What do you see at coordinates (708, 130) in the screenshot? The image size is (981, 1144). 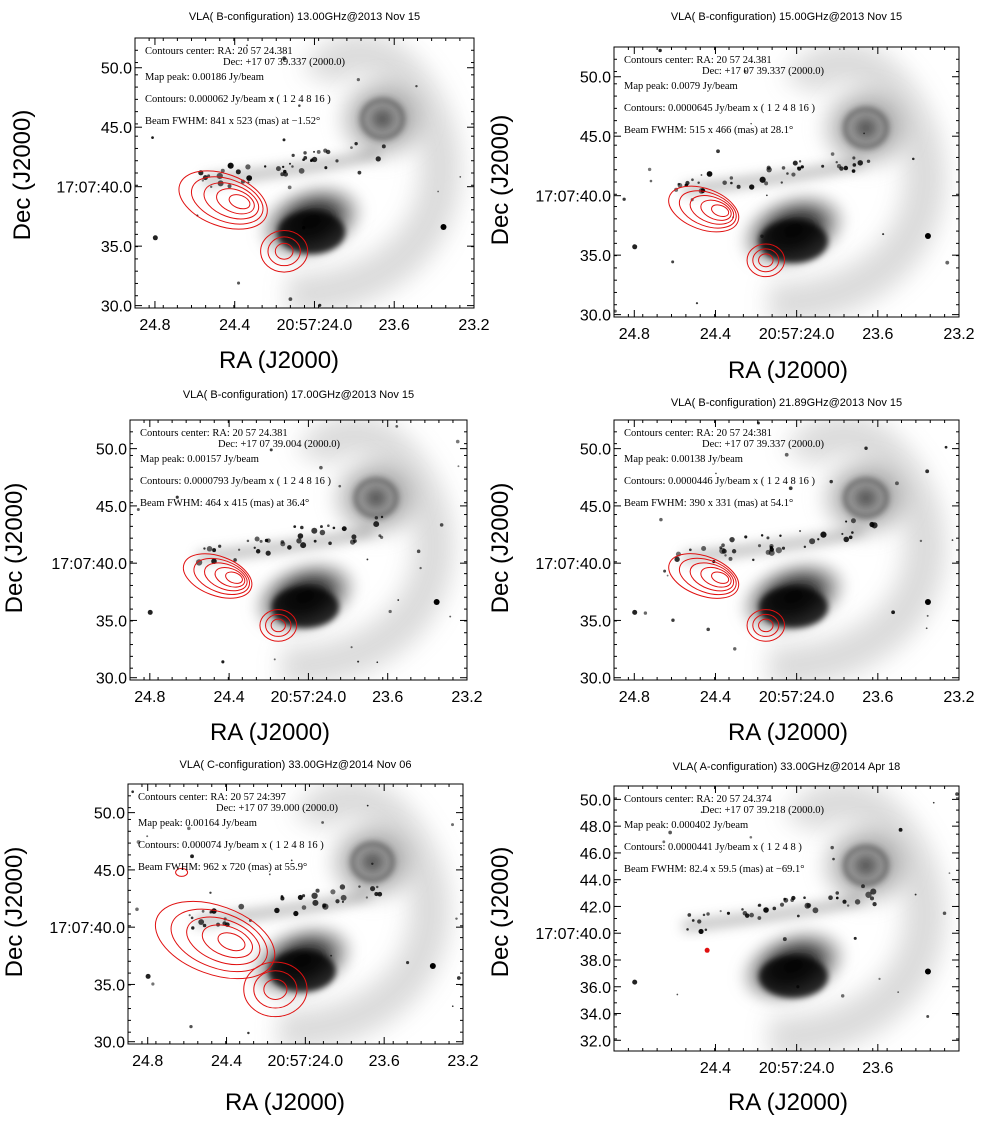 I see `info-line: Beam FWHM: 515 x 466 (mas) at 28.1°` at bounding box center [708, 130].